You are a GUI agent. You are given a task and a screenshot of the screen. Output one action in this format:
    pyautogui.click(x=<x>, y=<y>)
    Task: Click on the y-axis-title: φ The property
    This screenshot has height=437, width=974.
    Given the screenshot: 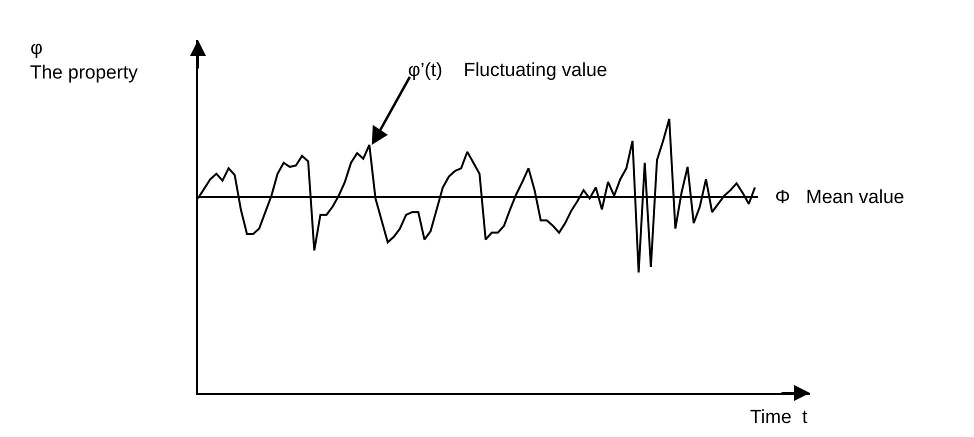 What is the action you would take?
    pyautogui.click(x=84, y=61)
    